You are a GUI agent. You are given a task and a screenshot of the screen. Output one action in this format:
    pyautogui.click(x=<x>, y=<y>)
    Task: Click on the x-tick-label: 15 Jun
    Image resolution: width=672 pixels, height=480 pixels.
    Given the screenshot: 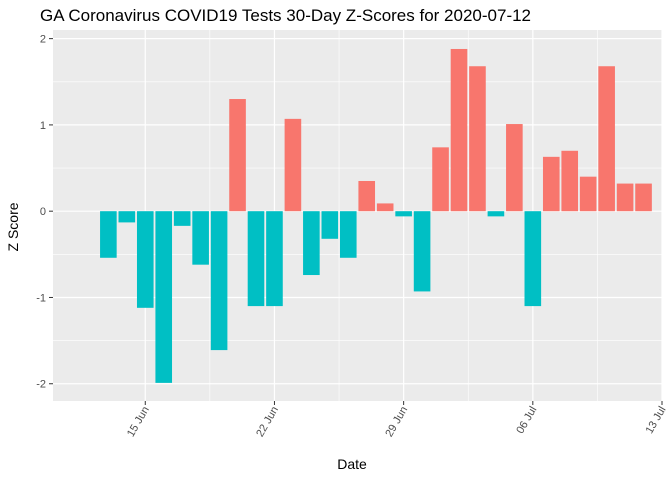 What is the action you would take?
    pyautogui.click(x=138, y=422)
    